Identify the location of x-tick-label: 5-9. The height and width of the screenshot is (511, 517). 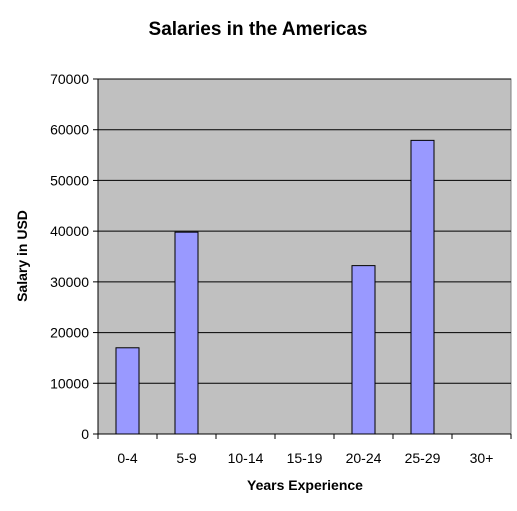
(186, 458).